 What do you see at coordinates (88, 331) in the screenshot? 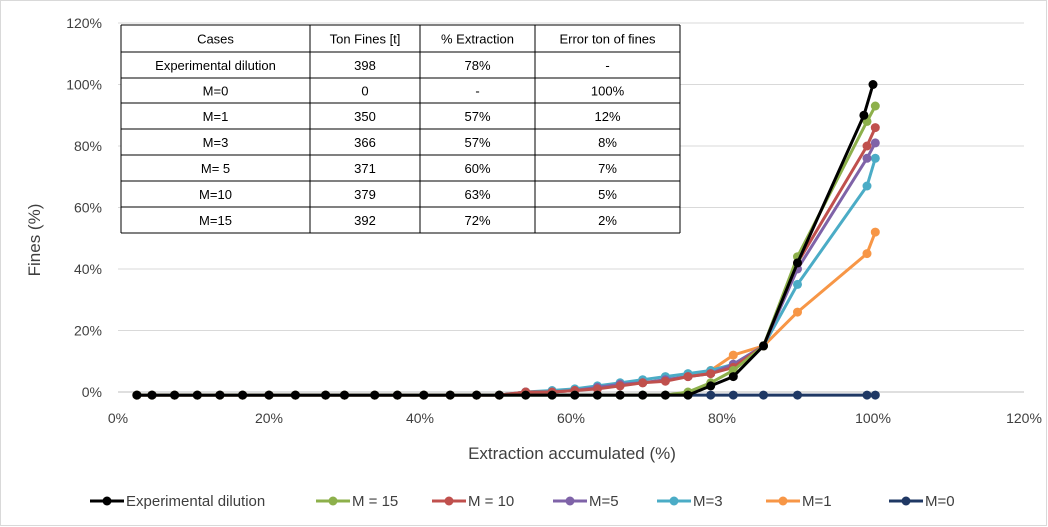
I see `y-tick-label: 20%` at bounding box center [88, 331].